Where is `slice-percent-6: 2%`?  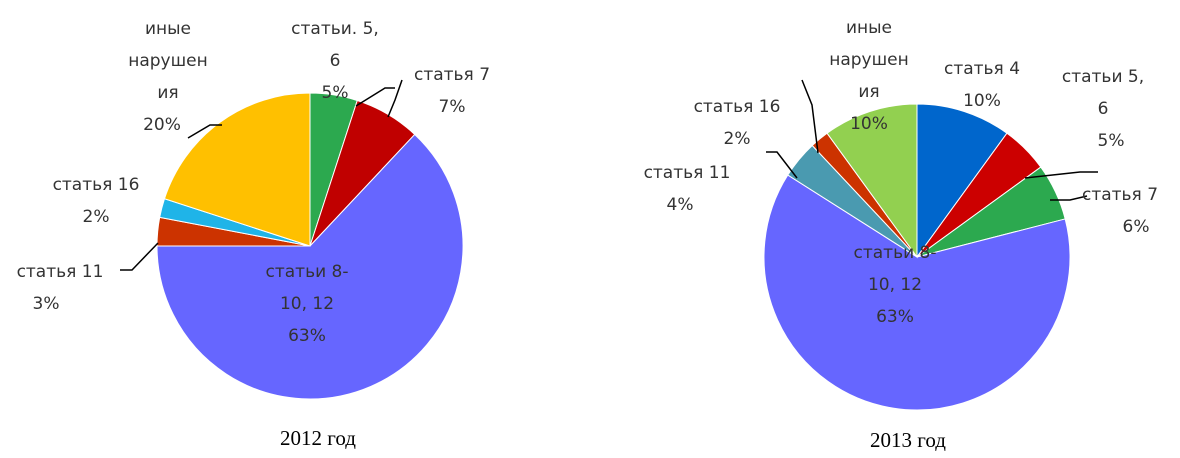 slice-percent-6: 2% is located at coordinates (737, 139).